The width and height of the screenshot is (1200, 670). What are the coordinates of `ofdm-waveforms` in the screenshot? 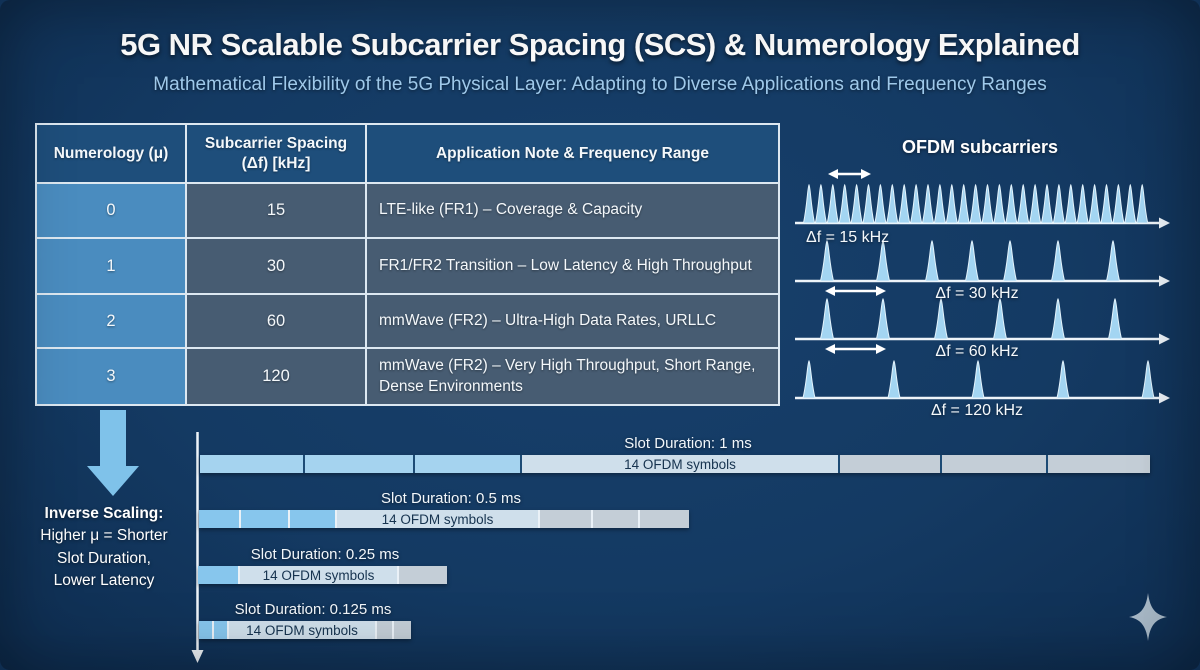 It's located at (982, 286).